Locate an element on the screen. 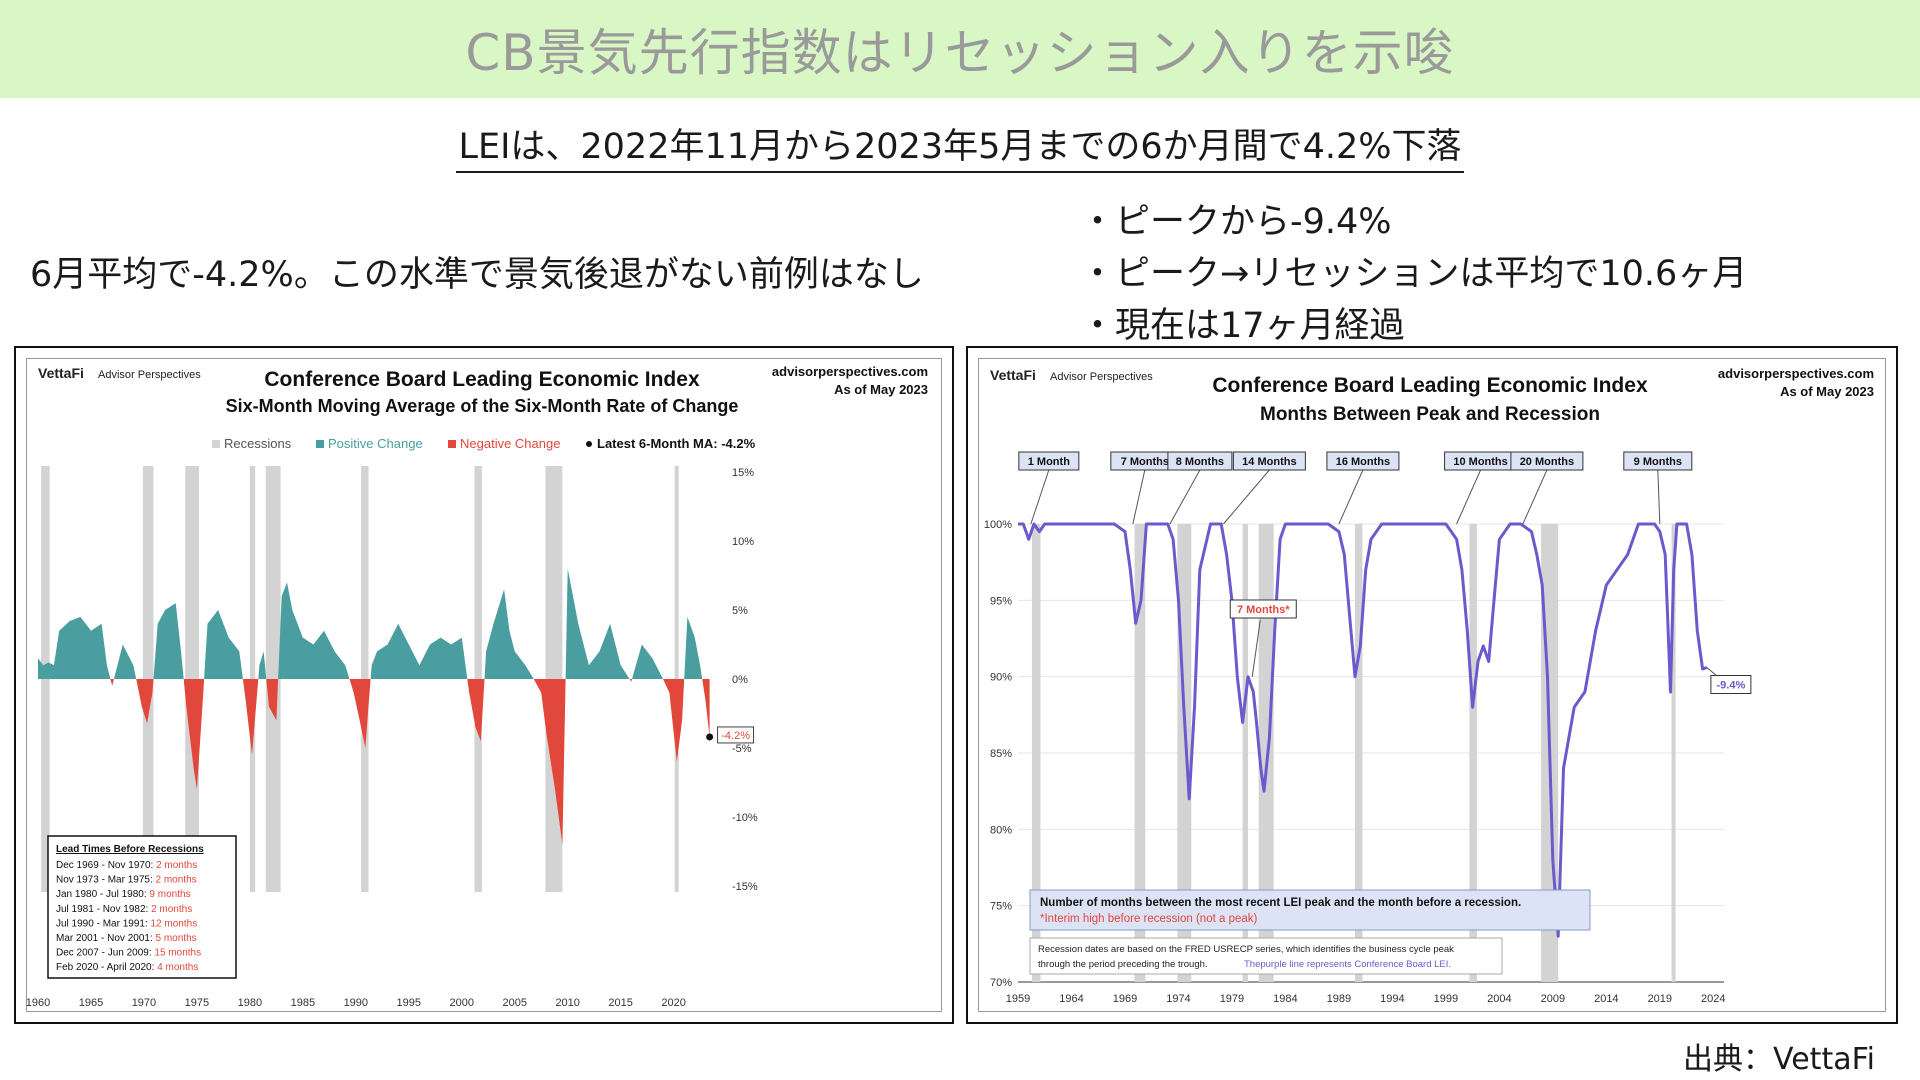 This screenshot has height=1080, width=1920. lead-period: Dec 2007 - Jun 2009: is located at coordinates (105, 953).